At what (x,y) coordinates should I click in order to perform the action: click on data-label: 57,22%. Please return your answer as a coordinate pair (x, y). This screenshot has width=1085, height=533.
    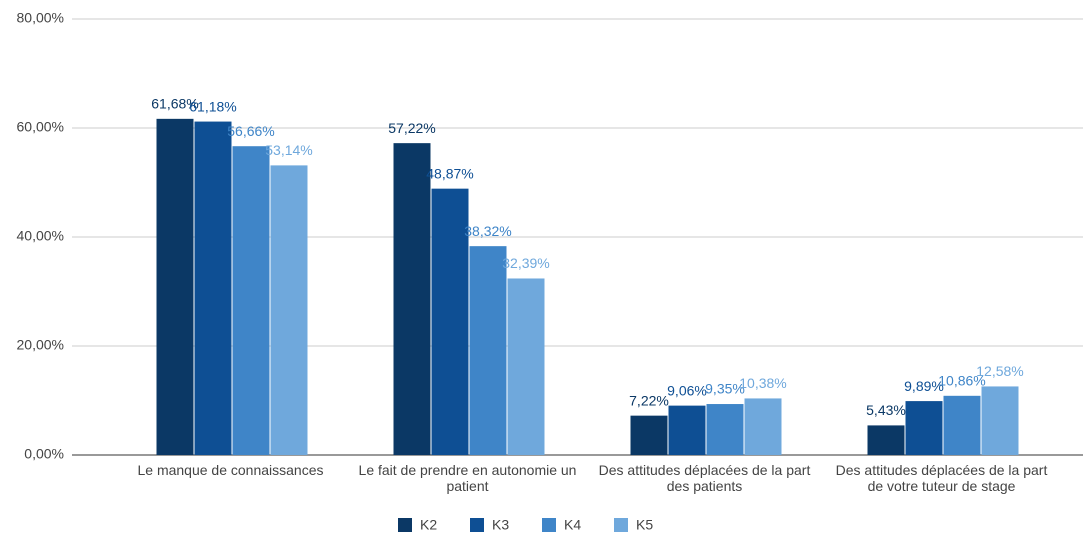
    Looking at the image, I should click on (411, 128).